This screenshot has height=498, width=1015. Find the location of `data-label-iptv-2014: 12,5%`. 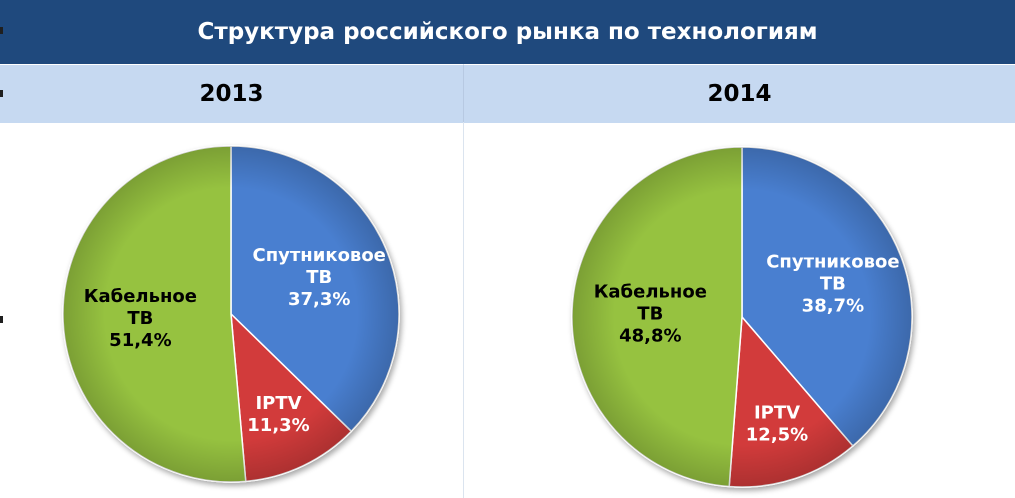

data-label-iptv-2014: 12,5% is located at coordinates (777, 435).